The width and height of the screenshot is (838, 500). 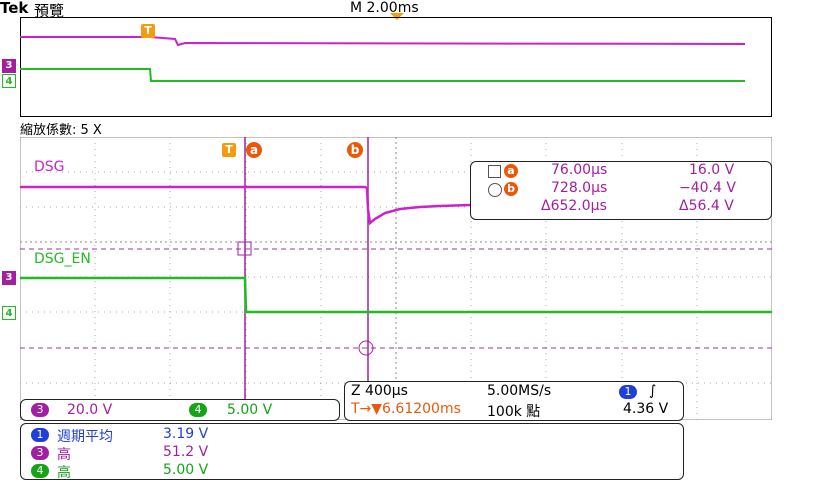 I want to click on cursor-b-volt: −40.4 V, so click(x=707, y=188).